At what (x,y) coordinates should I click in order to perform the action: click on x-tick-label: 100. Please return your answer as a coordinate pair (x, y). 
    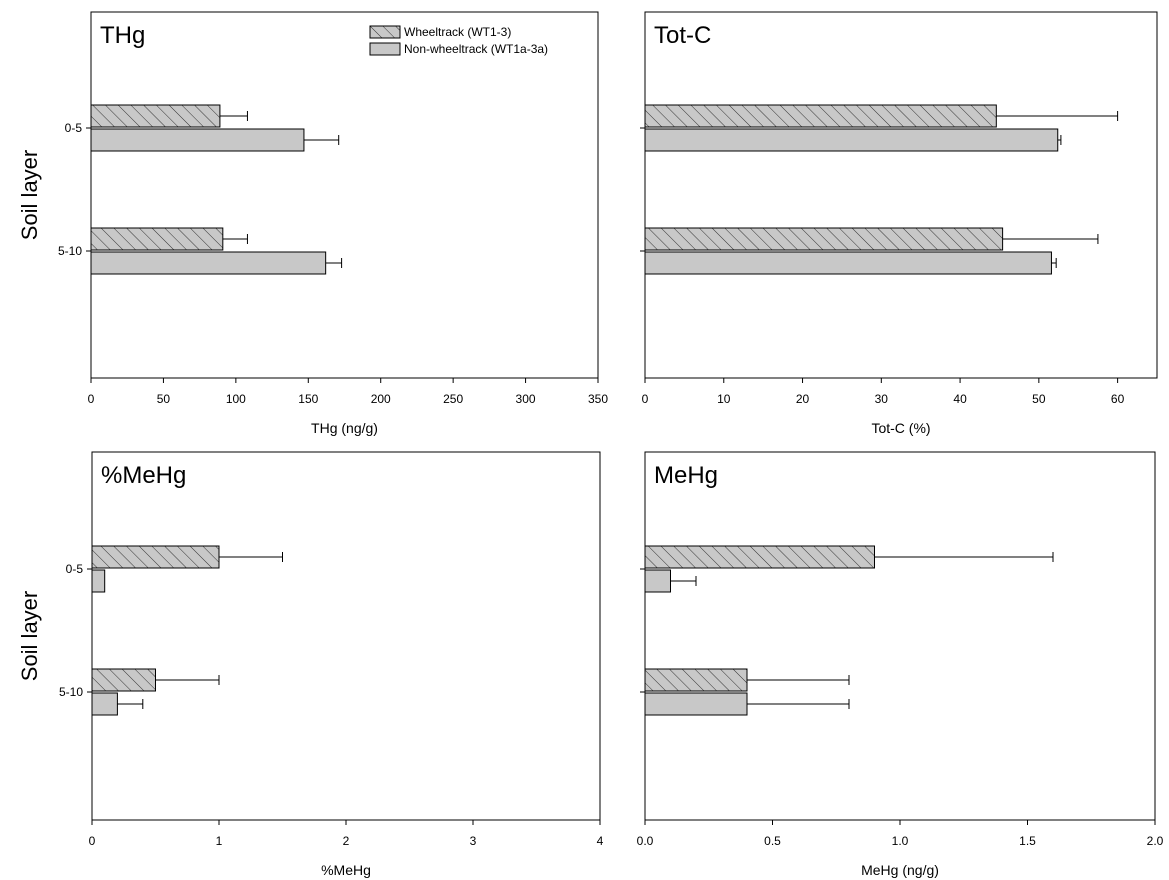
    Looking at the image, I should click on (236, 399).